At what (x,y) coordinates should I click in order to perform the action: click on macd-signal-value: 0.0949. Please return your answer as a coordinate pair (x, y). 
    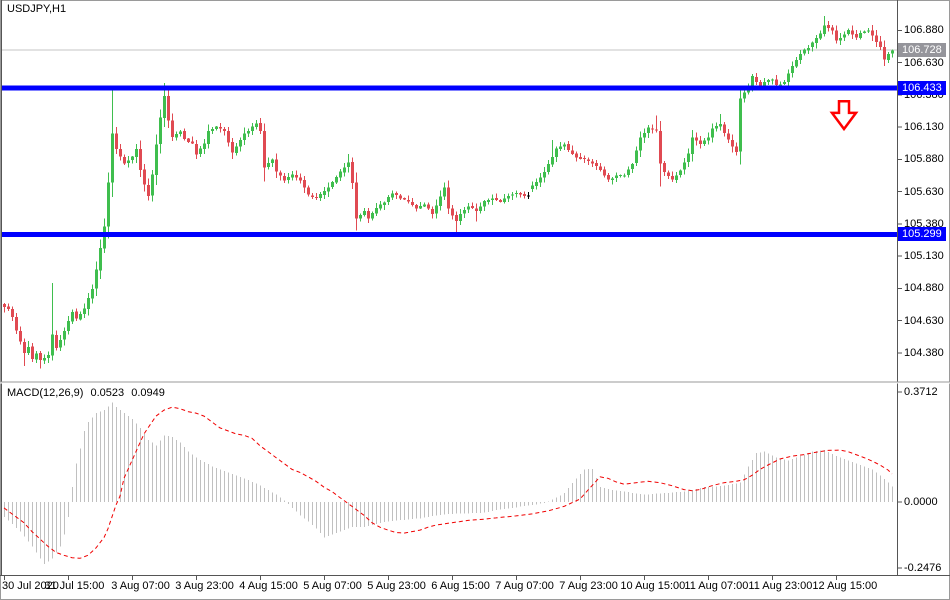
    Looking at the image, I should click on (148, 393).